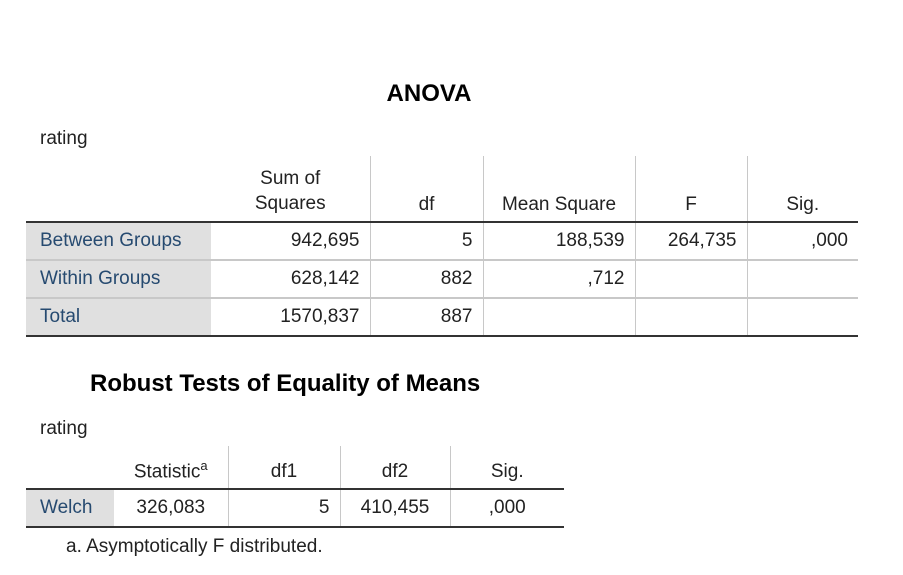 This screenshot has height=575, width=903. I want to click on cell-f: 264,735, so click(690, 241).